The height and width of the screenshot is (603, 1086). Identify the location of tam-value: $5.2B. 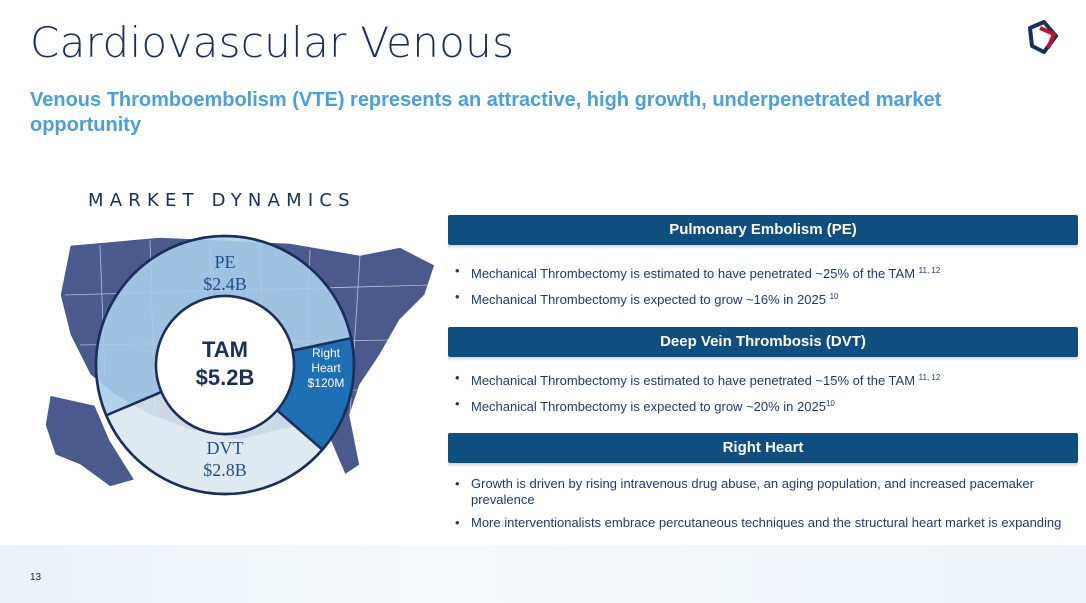
(225, 377).